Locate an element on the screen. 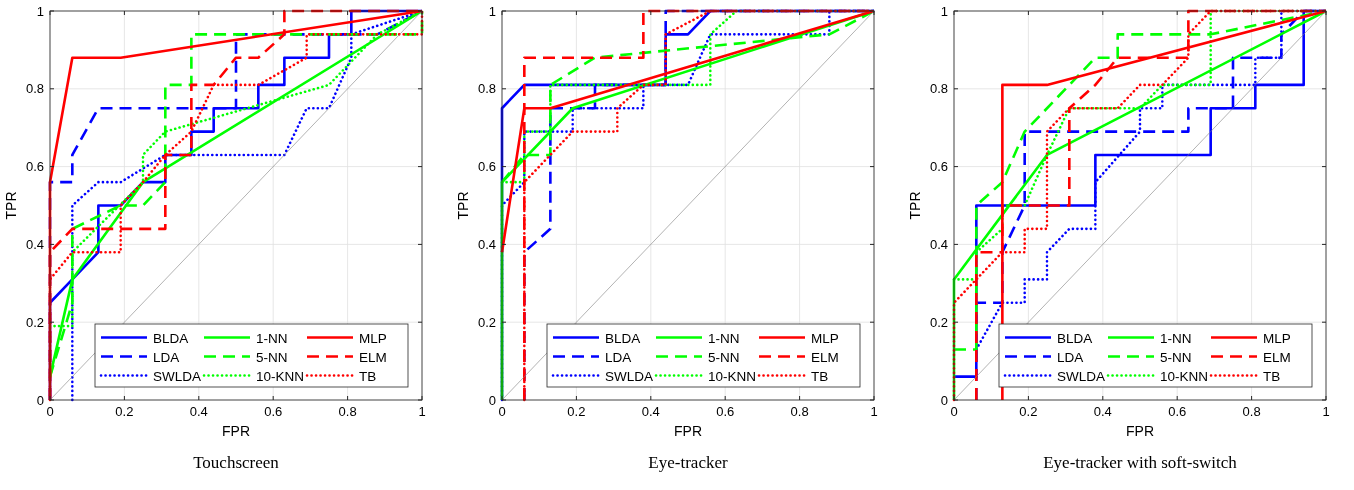 The height and width of the screenshot is (490, 1354). text: Touchscreen is located at coordinates (236, 462).